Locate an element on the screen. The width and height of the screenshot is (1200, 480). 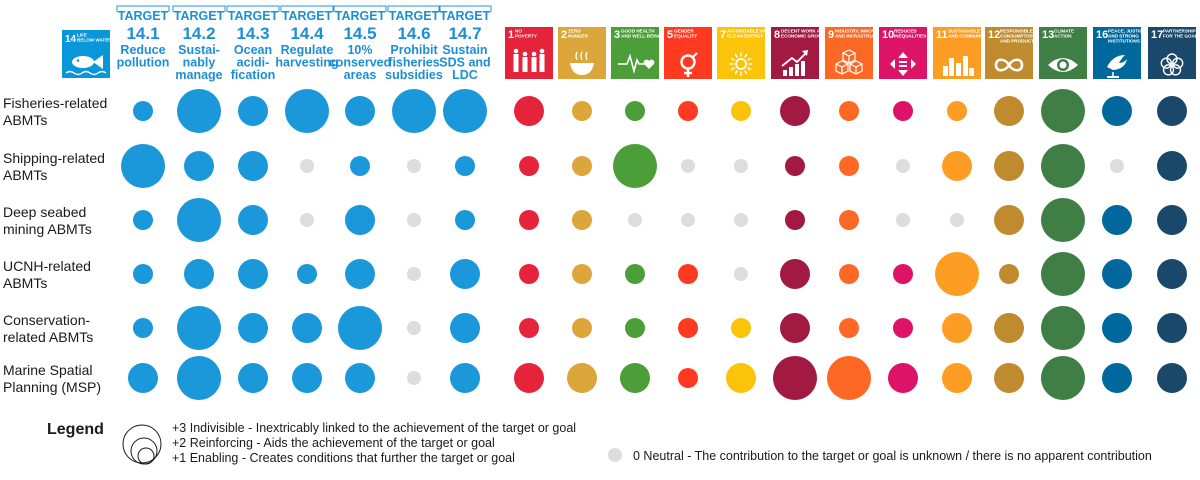
target-number: 14.5 is located at coordinates (359, 33).